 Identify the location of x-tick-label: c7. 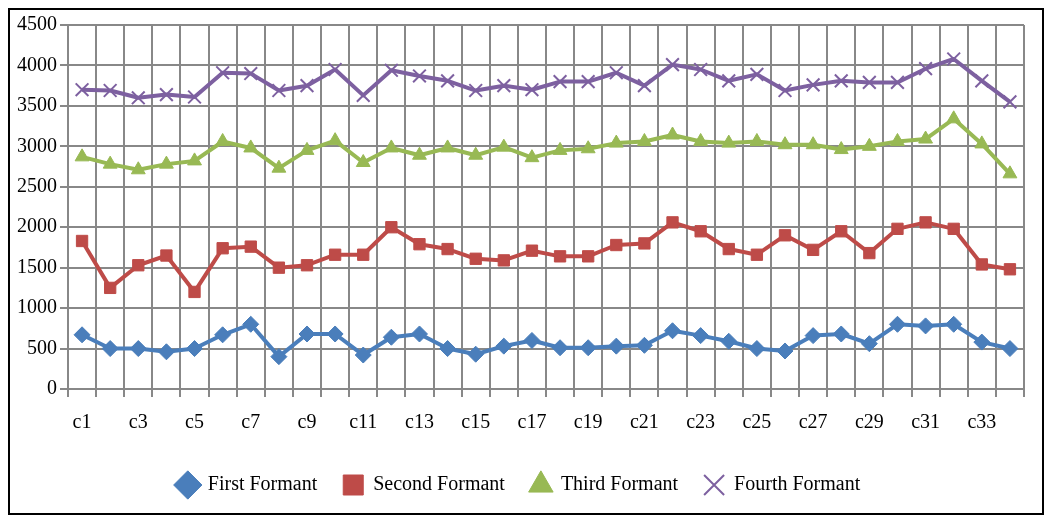
(251, 421).